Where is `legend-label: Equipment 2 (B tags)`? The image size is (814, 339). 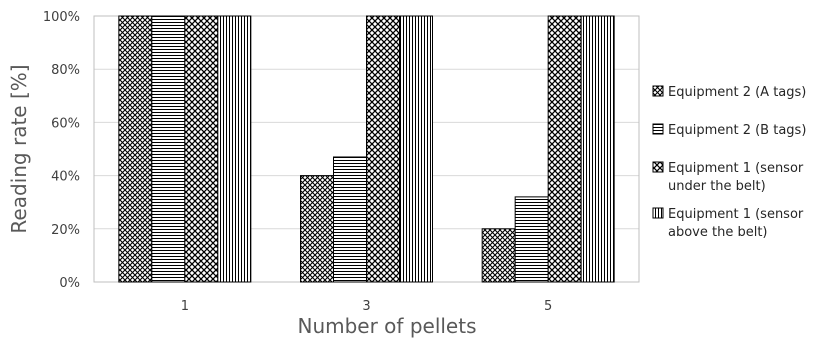 legend-label: Equipment 2 (B tags) is located at coordinates (737, 130).